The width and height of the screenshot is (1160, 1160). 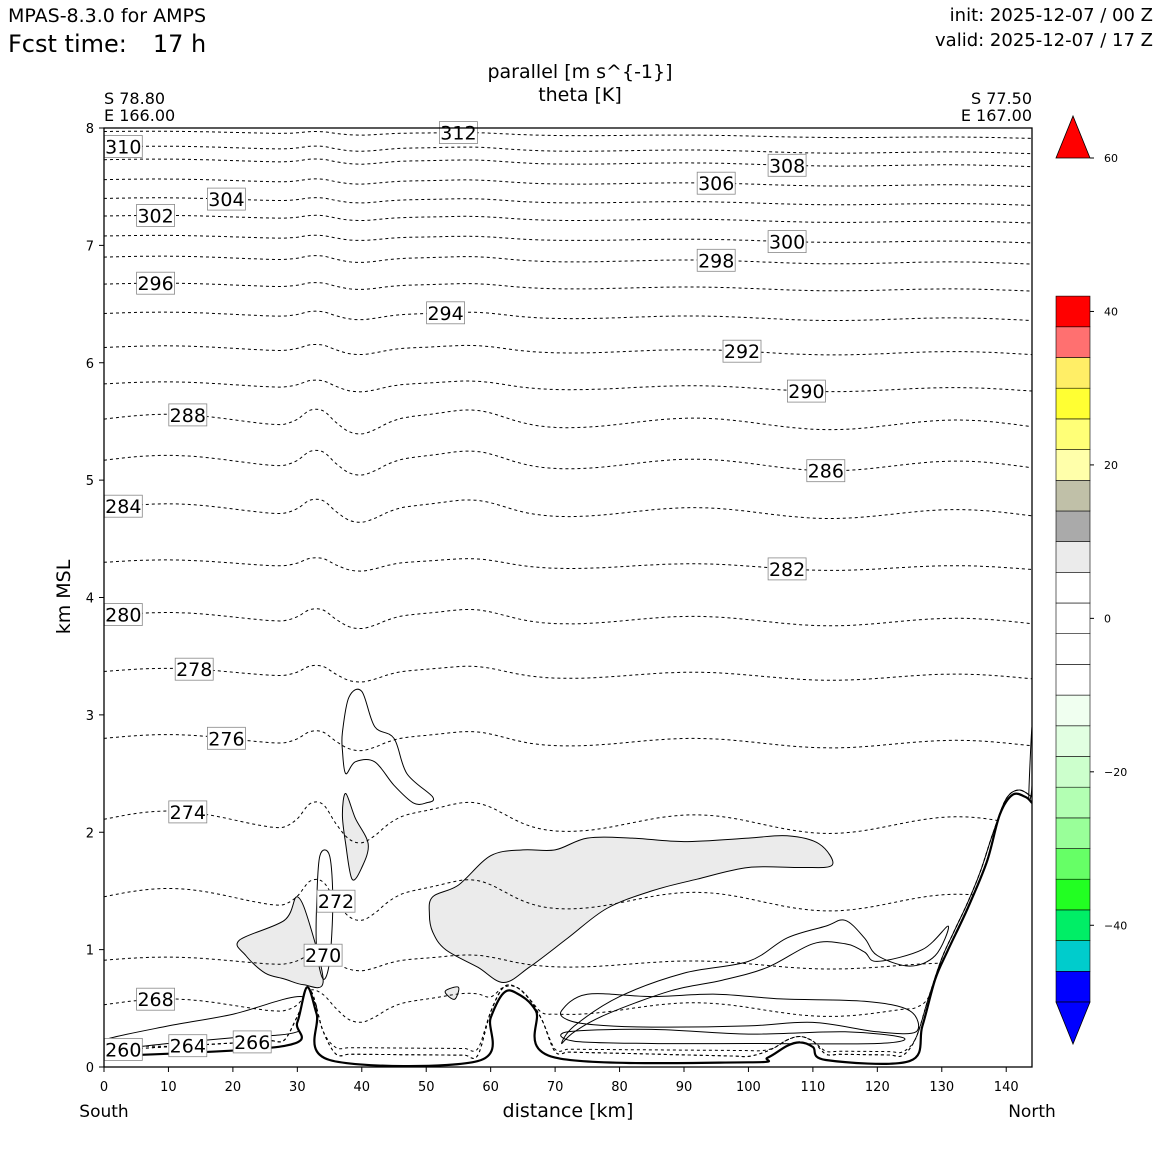 What do you see at coordinates (568, 1111) in the screenshot?
I see `x-axis-label: distance [km]` at bounding box center [568, 1111].